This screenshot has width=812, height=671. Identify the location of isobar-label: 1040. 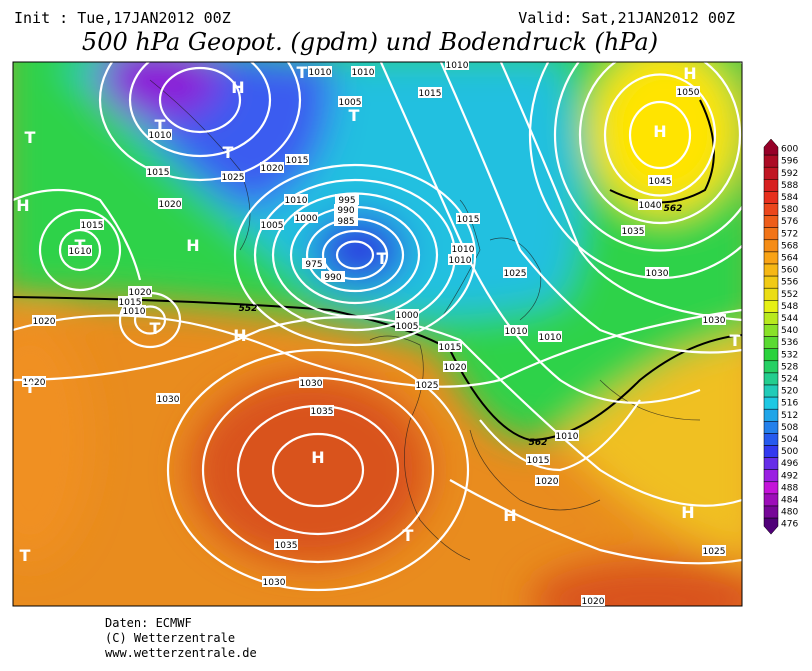
(650, 206).